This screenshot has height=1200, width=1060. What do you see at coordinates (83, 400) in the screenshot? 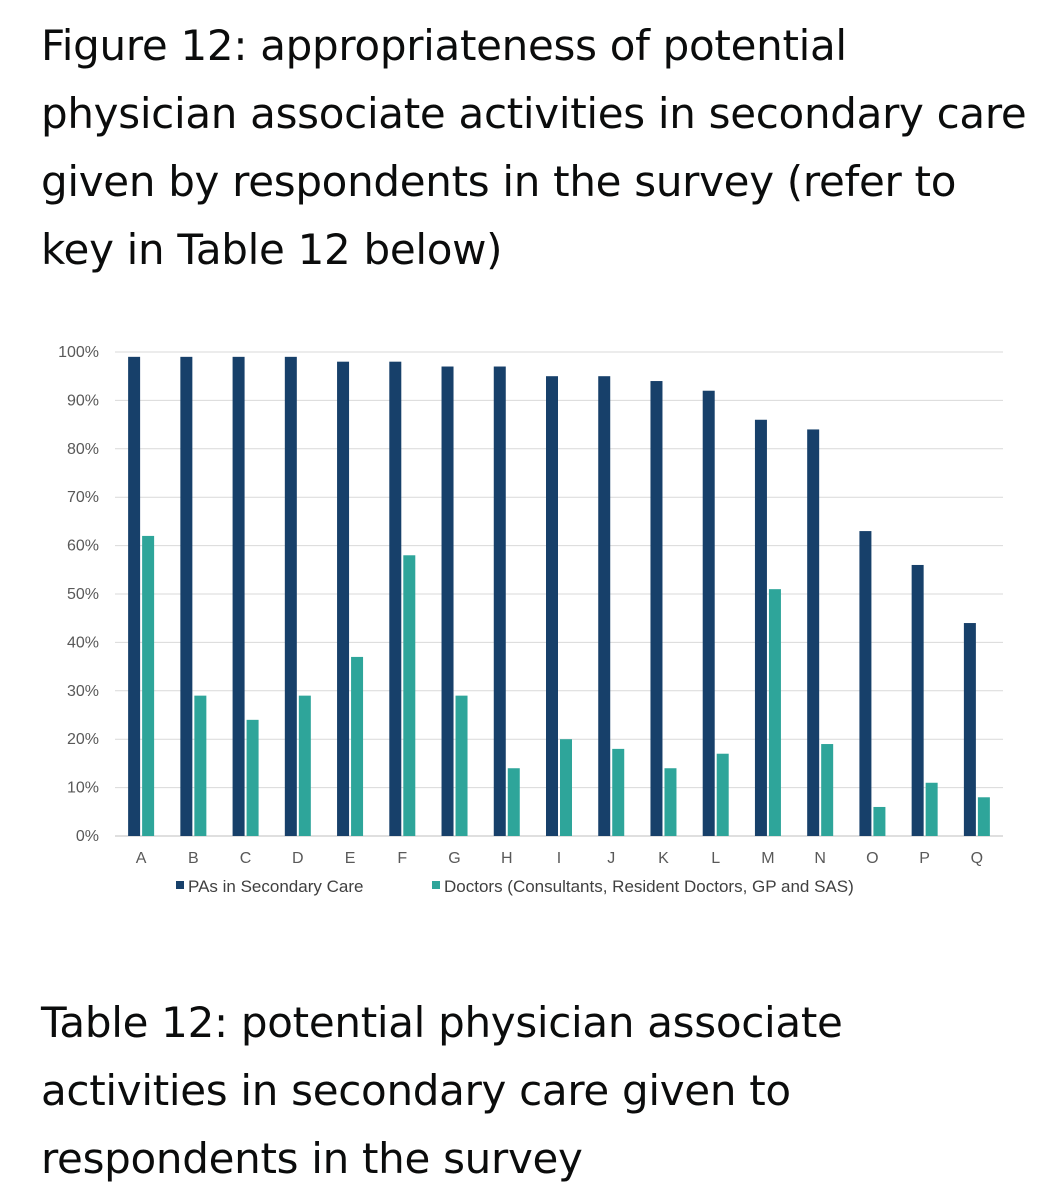
I see `y-tick-label: 90%` at bounding box center [83, 400].